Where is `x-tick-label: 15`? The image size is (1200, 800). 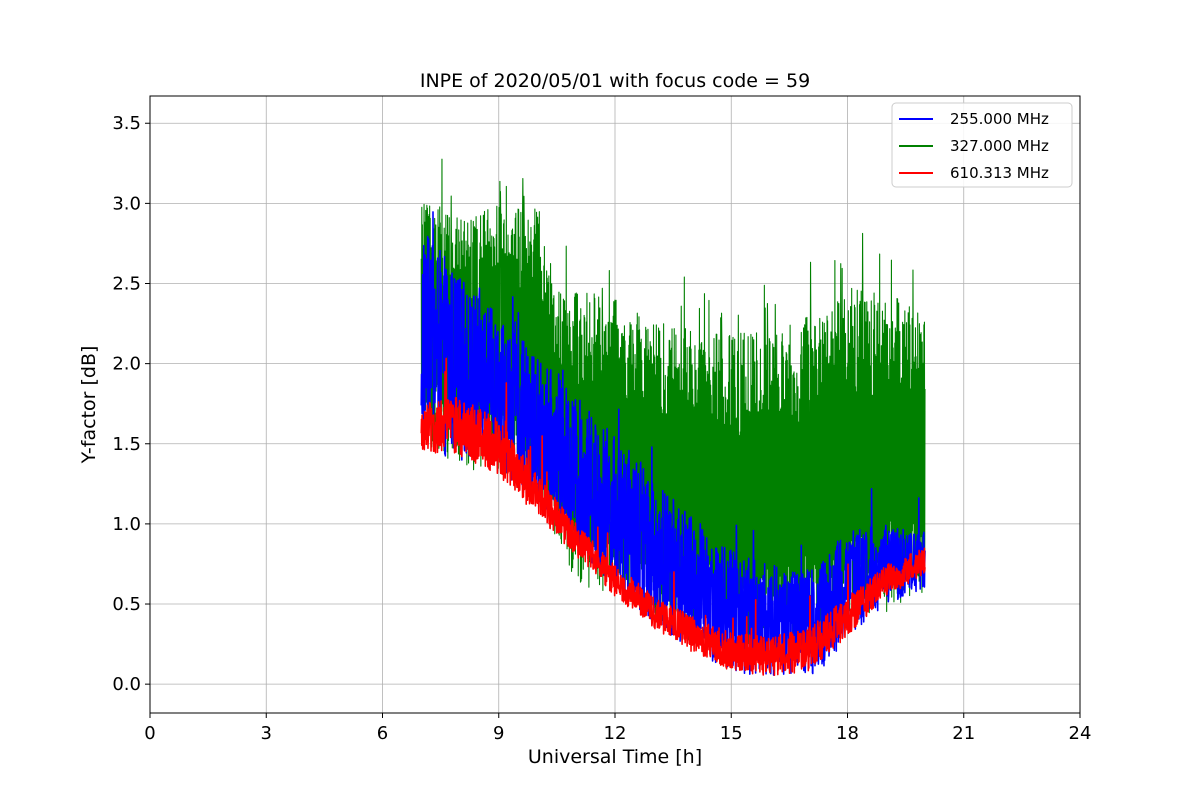 x-tick-label: 15 is located at coordinates (731, 733).